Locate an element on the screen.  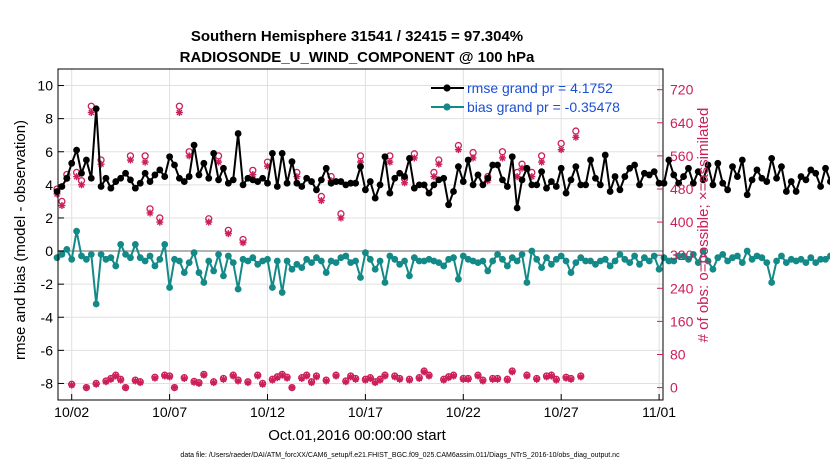
y-right-tick-label: 0 is located at coordinates (674, 388).